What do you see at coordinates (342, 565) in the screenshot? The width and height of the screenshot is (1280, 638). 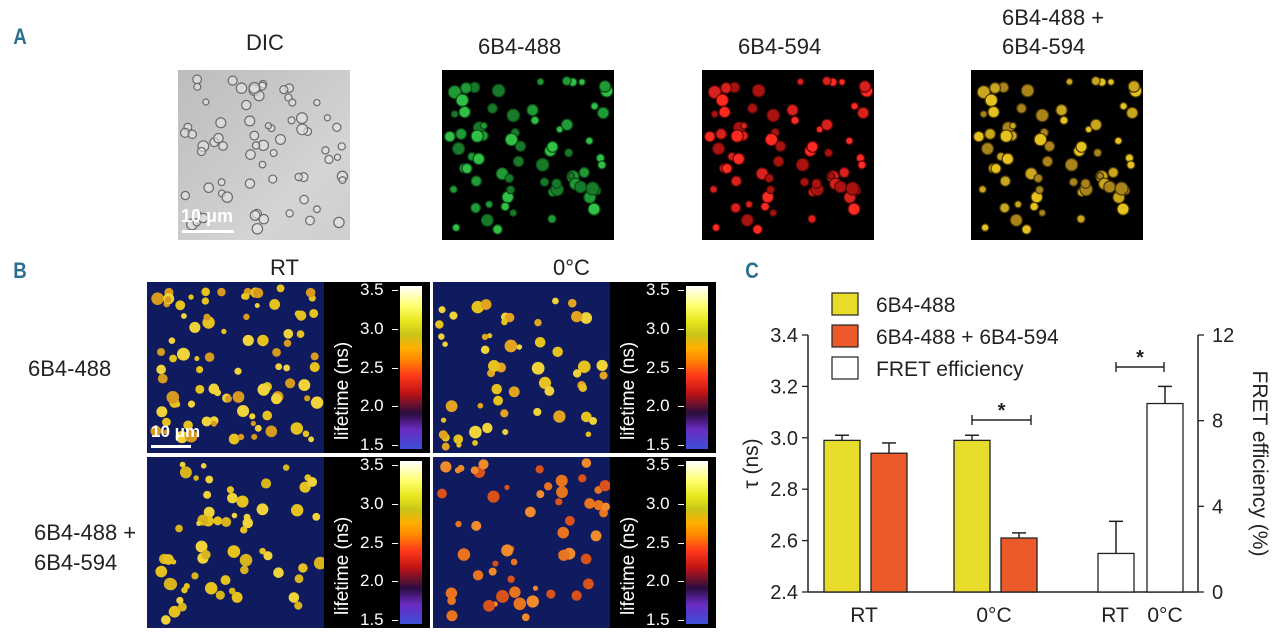 I see `colorbar-title: lifetime (ns)` at bounding box center [342, 565].